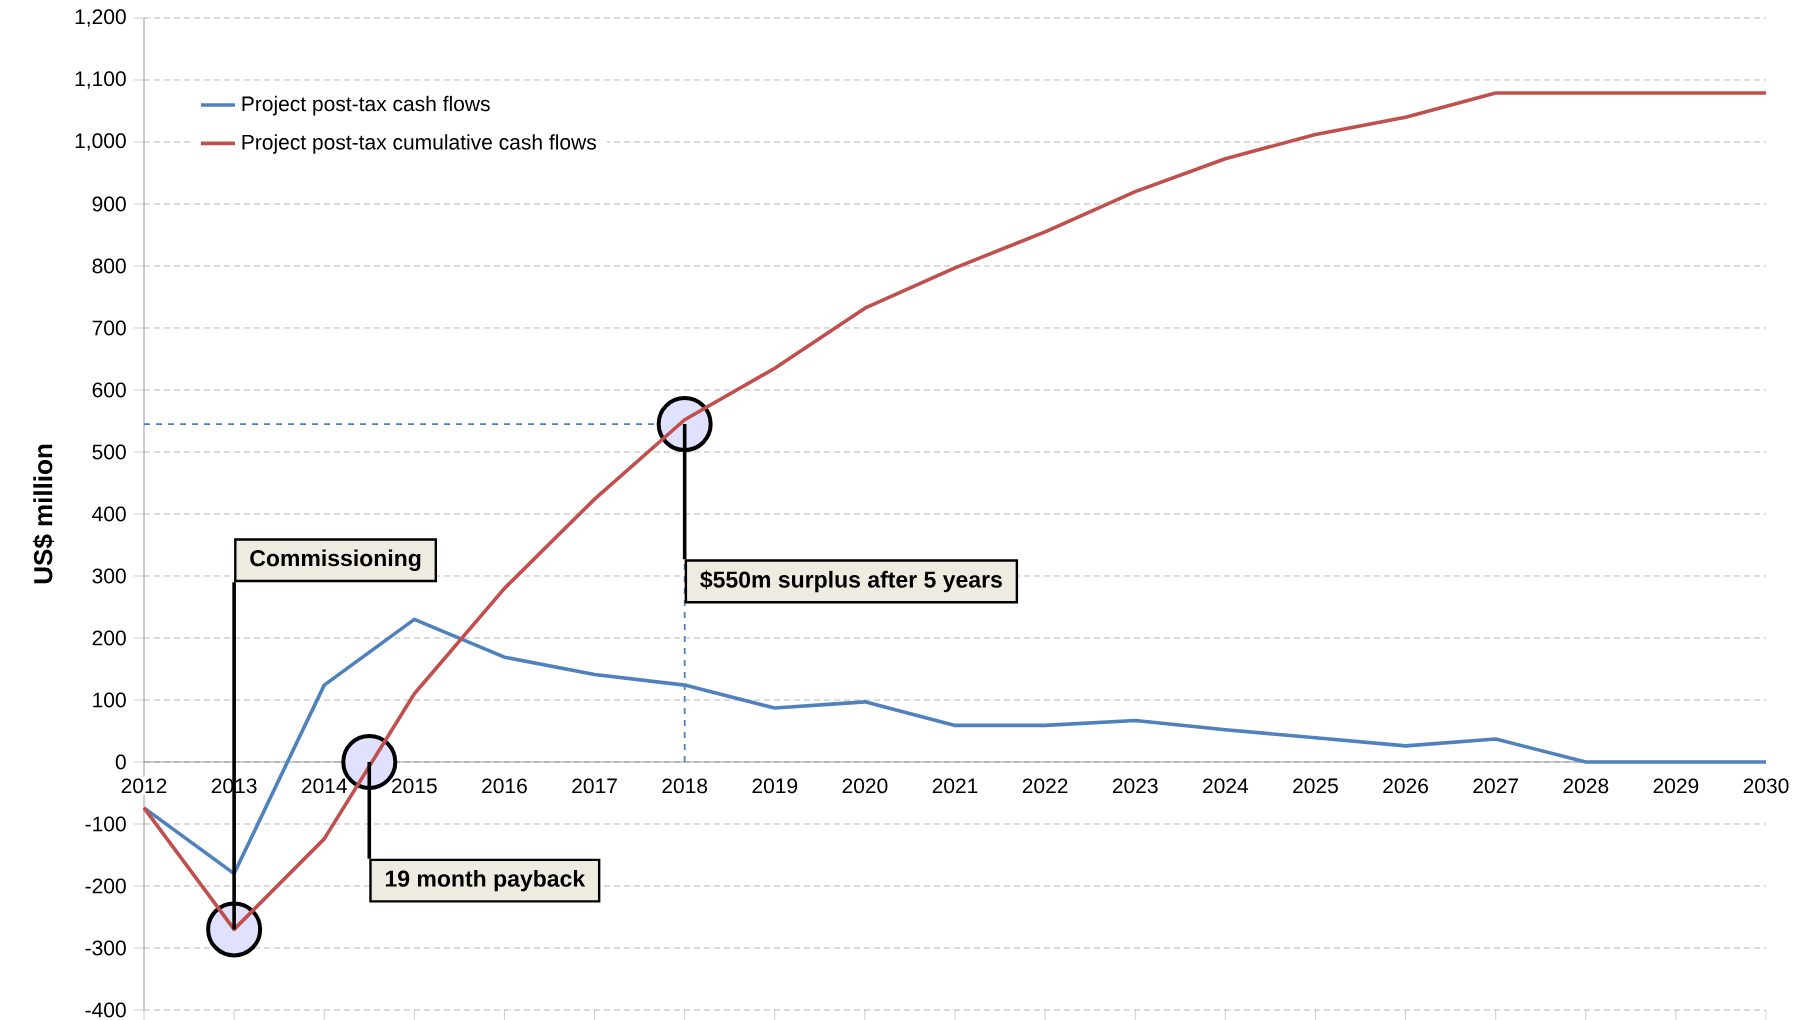 The width and height of the screenshot is (1798, 1020). I want to click on y-tick-label: 500, so click(109, 452).